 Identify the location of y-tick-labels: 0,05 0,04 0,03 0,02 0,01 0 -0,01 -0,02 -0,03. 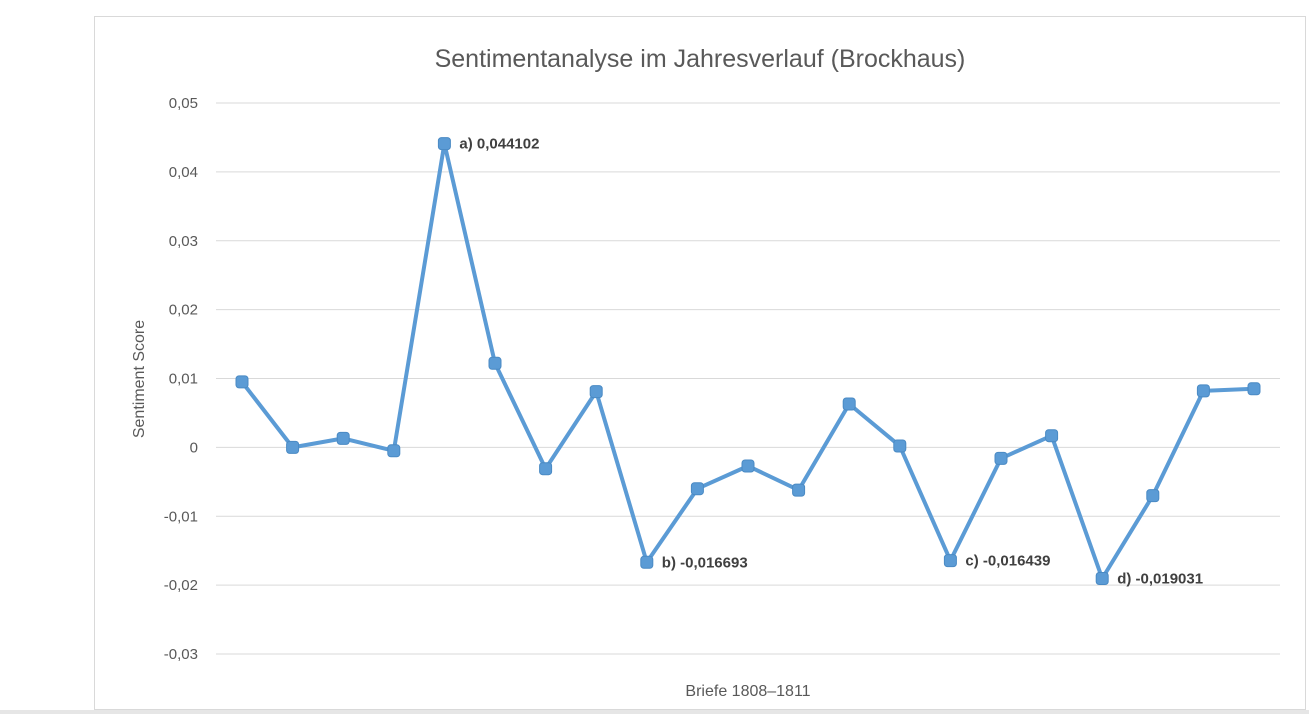
(181, 379).